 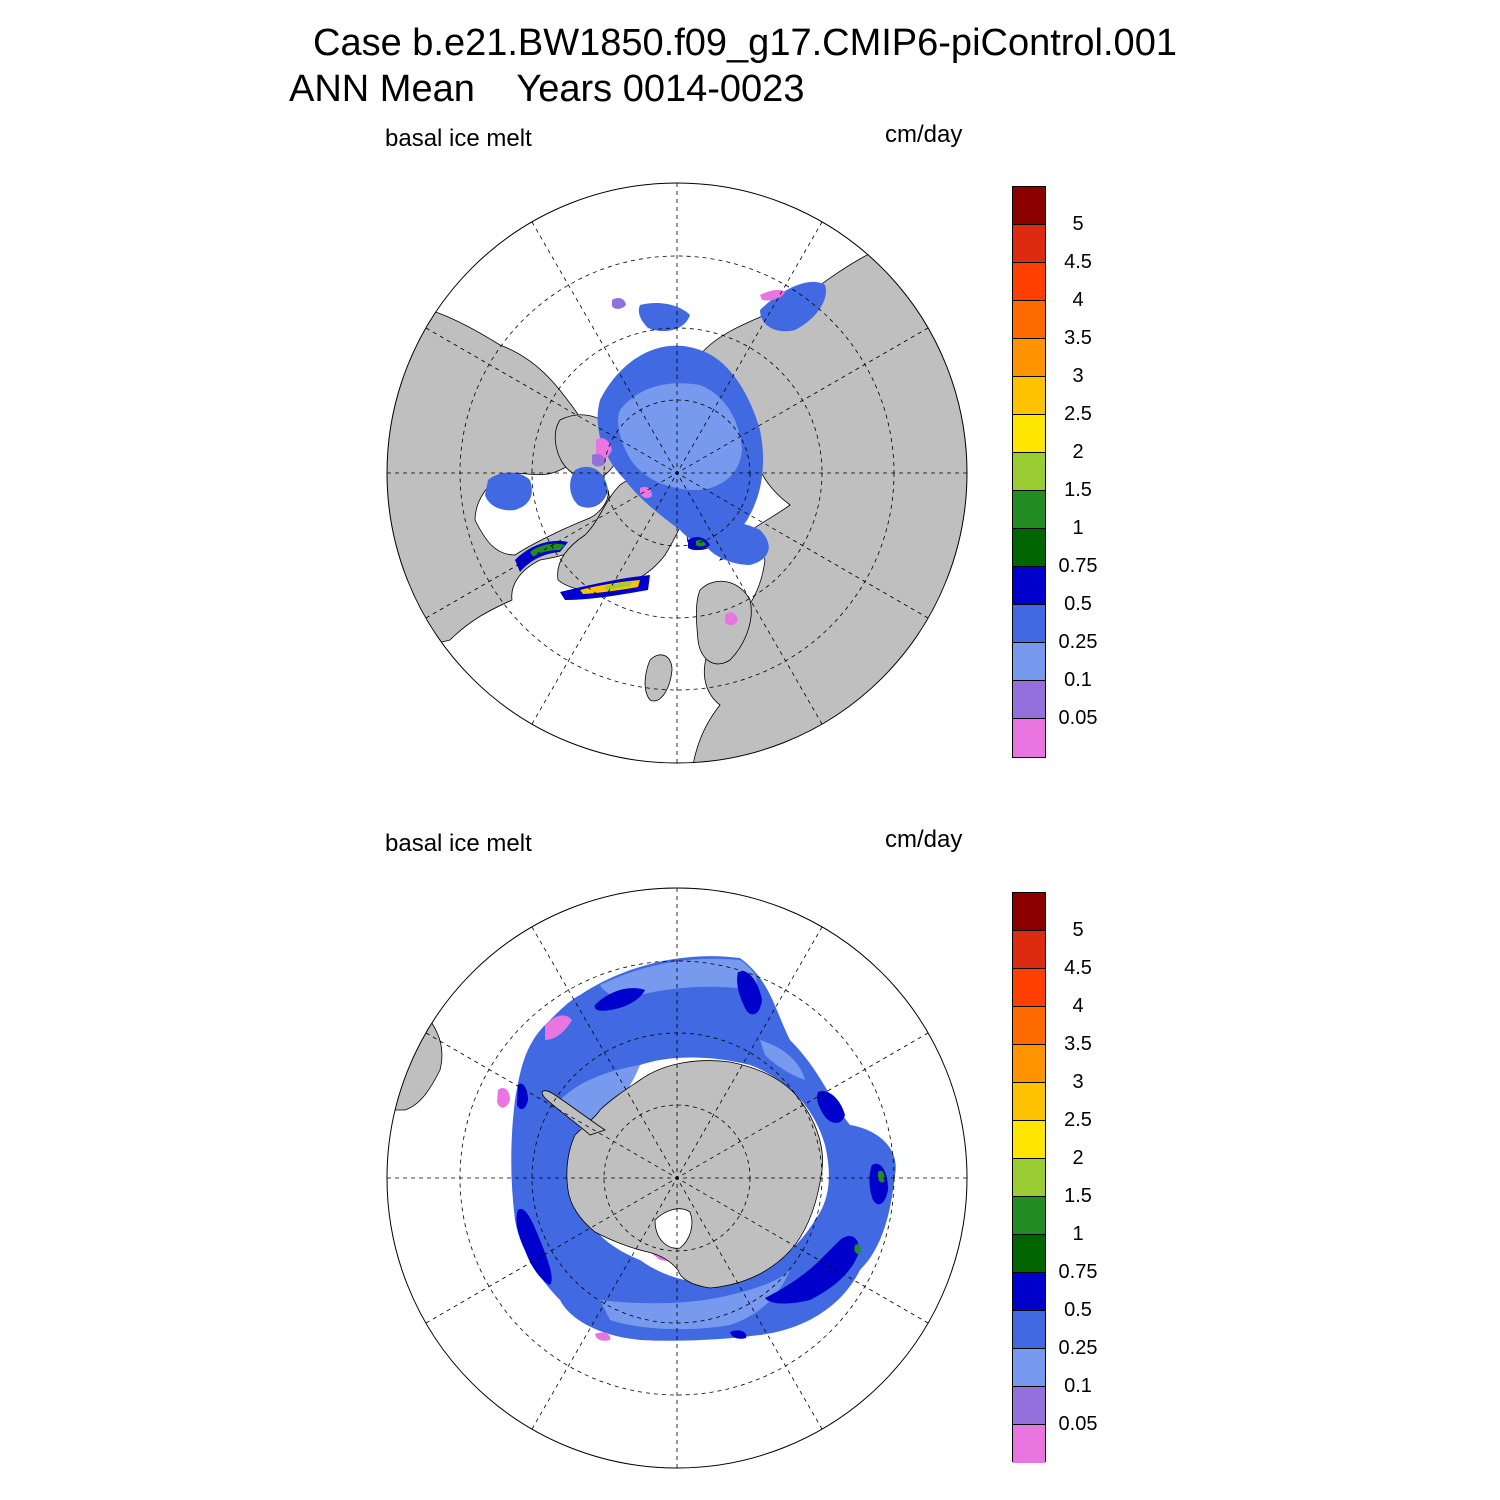 What do you see at coordinates (678, 977) in the screenshot?
I see `south-melt-light-band-north` at bounding box center [678, 977].